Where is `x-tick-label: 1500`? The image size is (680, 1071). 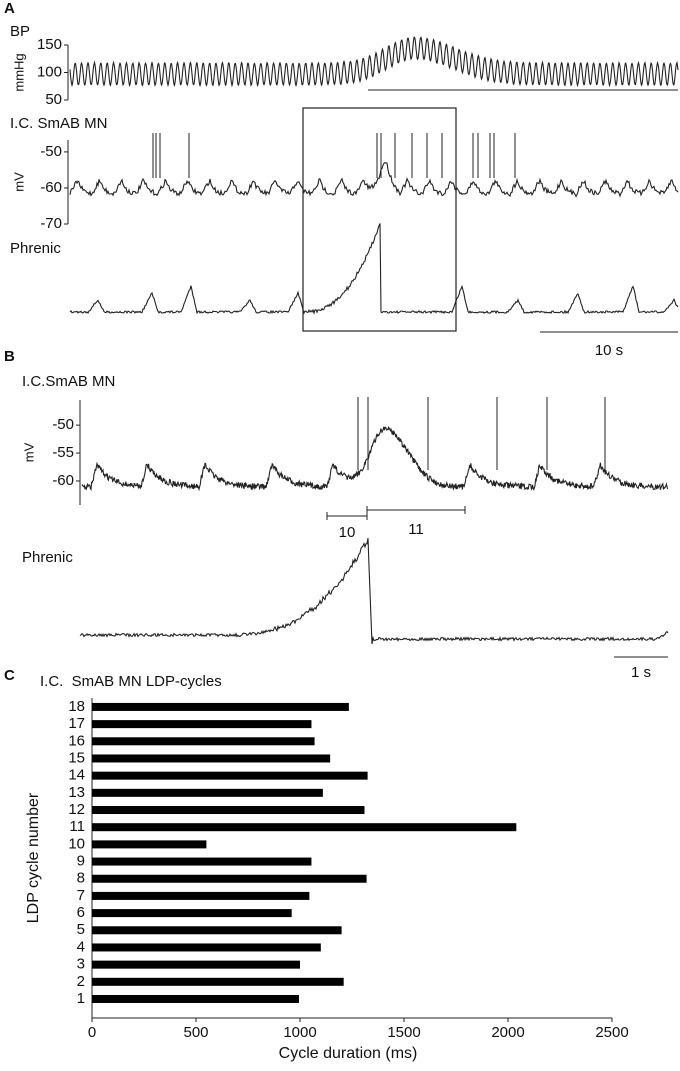 x-tick-label: 1500 is located at coordinates (403, 1032).